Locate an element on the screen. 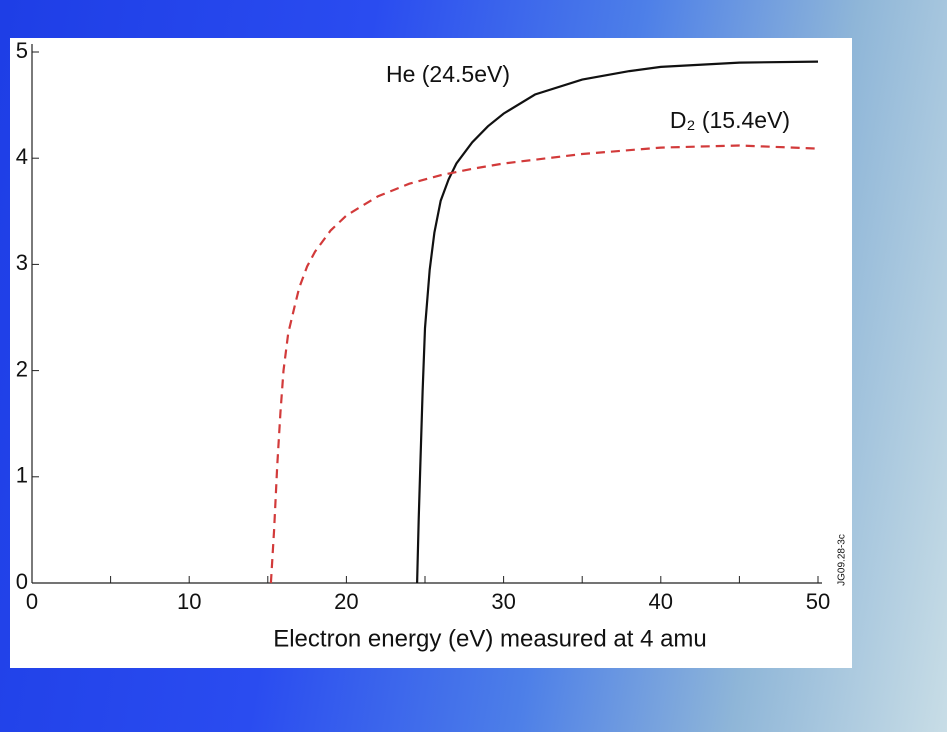 The height and width of the screenshot is (732, 947). x-tick-label: 40 is located at coordinates (661, 601).